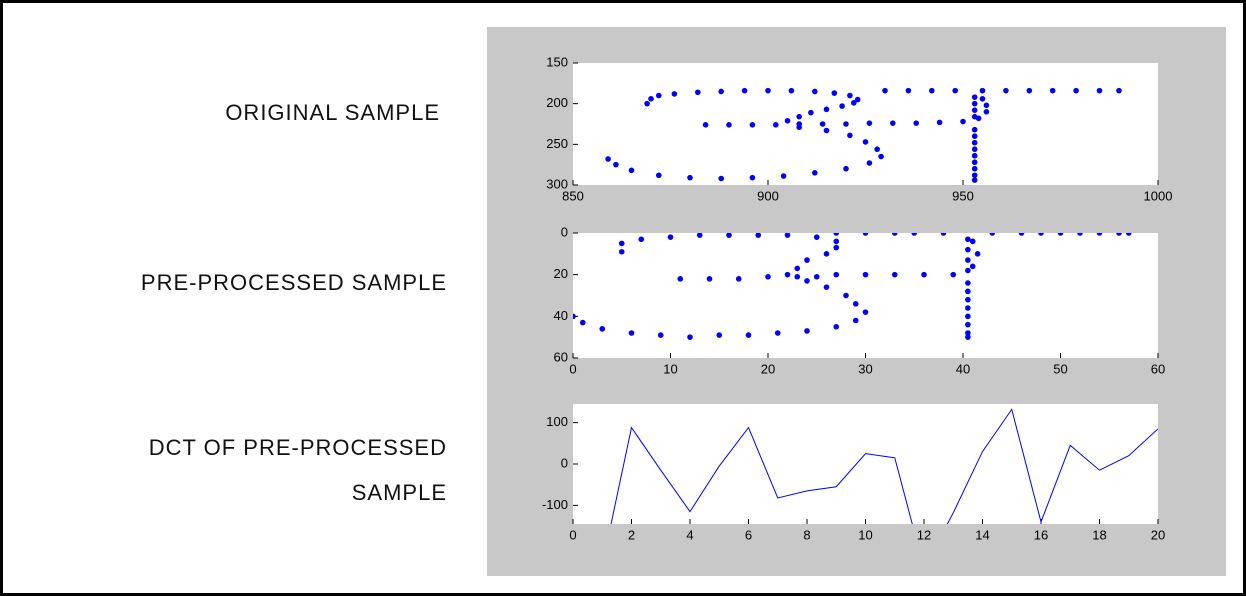 The height and width of the screenshot is (596, 1246). What do you see at coordinates (561, 273) in the screenshot?
I see `y-tick-label: 20` at bounding box center [561, 273].